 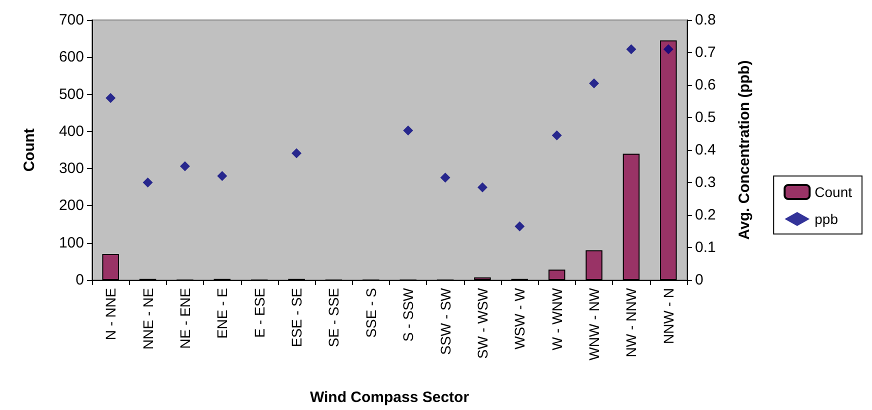 What do you see at coordinates (71, 243) in the screenshot?
I see `y-tick-label: 100` at bounding box center [71, 243].